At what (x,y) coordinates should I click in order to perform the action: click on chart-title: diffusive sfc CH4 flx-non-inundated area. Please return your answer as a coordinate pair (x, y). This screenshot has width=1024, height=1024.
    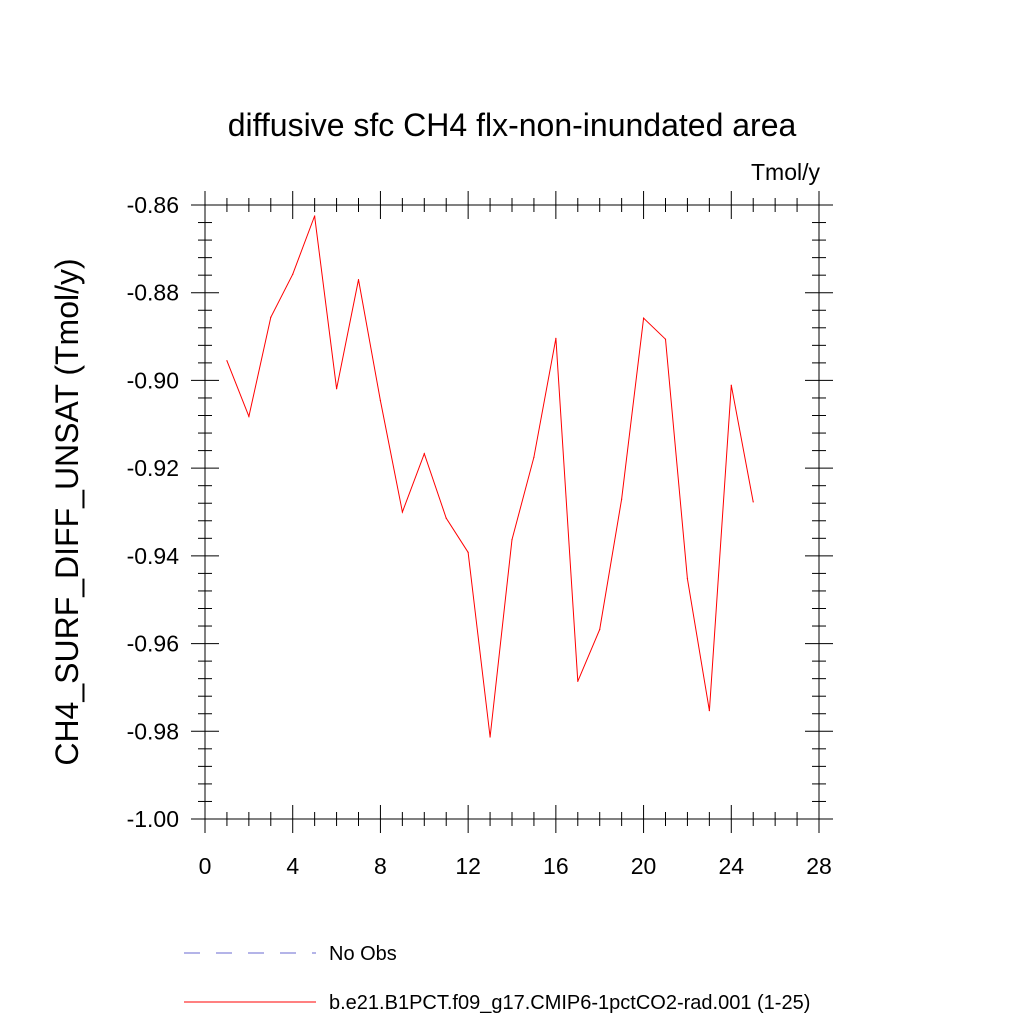
    Looking at the image, I should click on (512, 125).